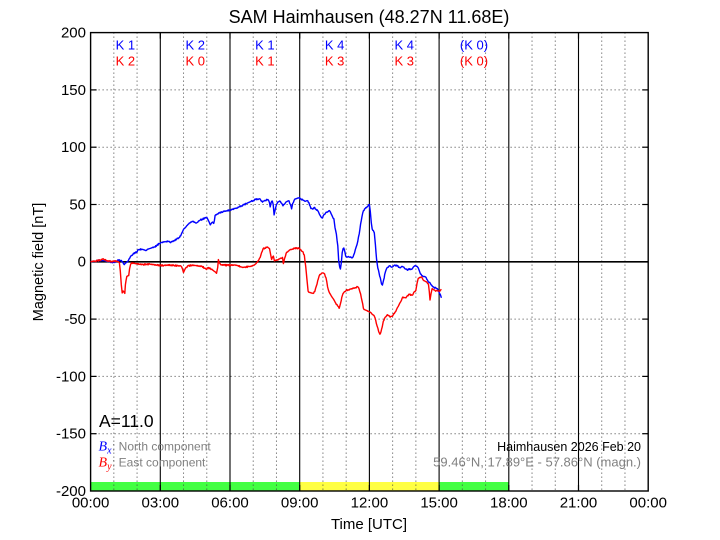  What do you see at coordinates (369, 17) in the screenshot?
I see `svg-text: SAM Haimhausen (48.27N 11.68E)` at bounding box center [369, 17].